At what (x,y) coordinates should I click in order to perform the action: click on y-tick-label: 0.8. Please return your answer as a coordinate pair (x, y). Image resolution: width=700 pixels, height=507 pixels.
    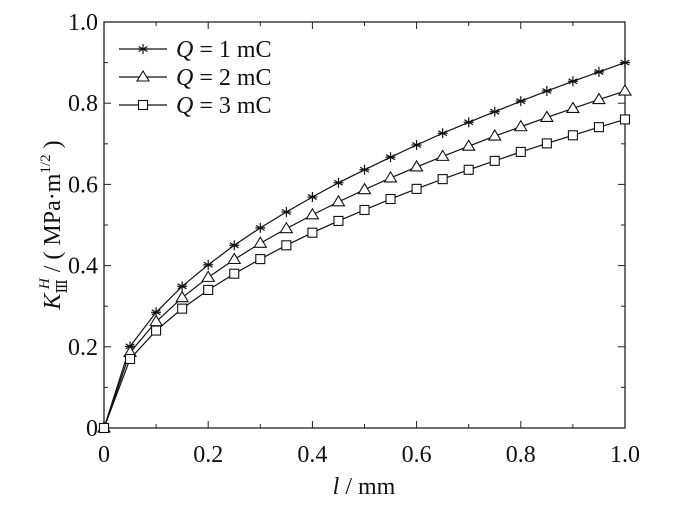
    Looking at the image, I should click on (83, 104).